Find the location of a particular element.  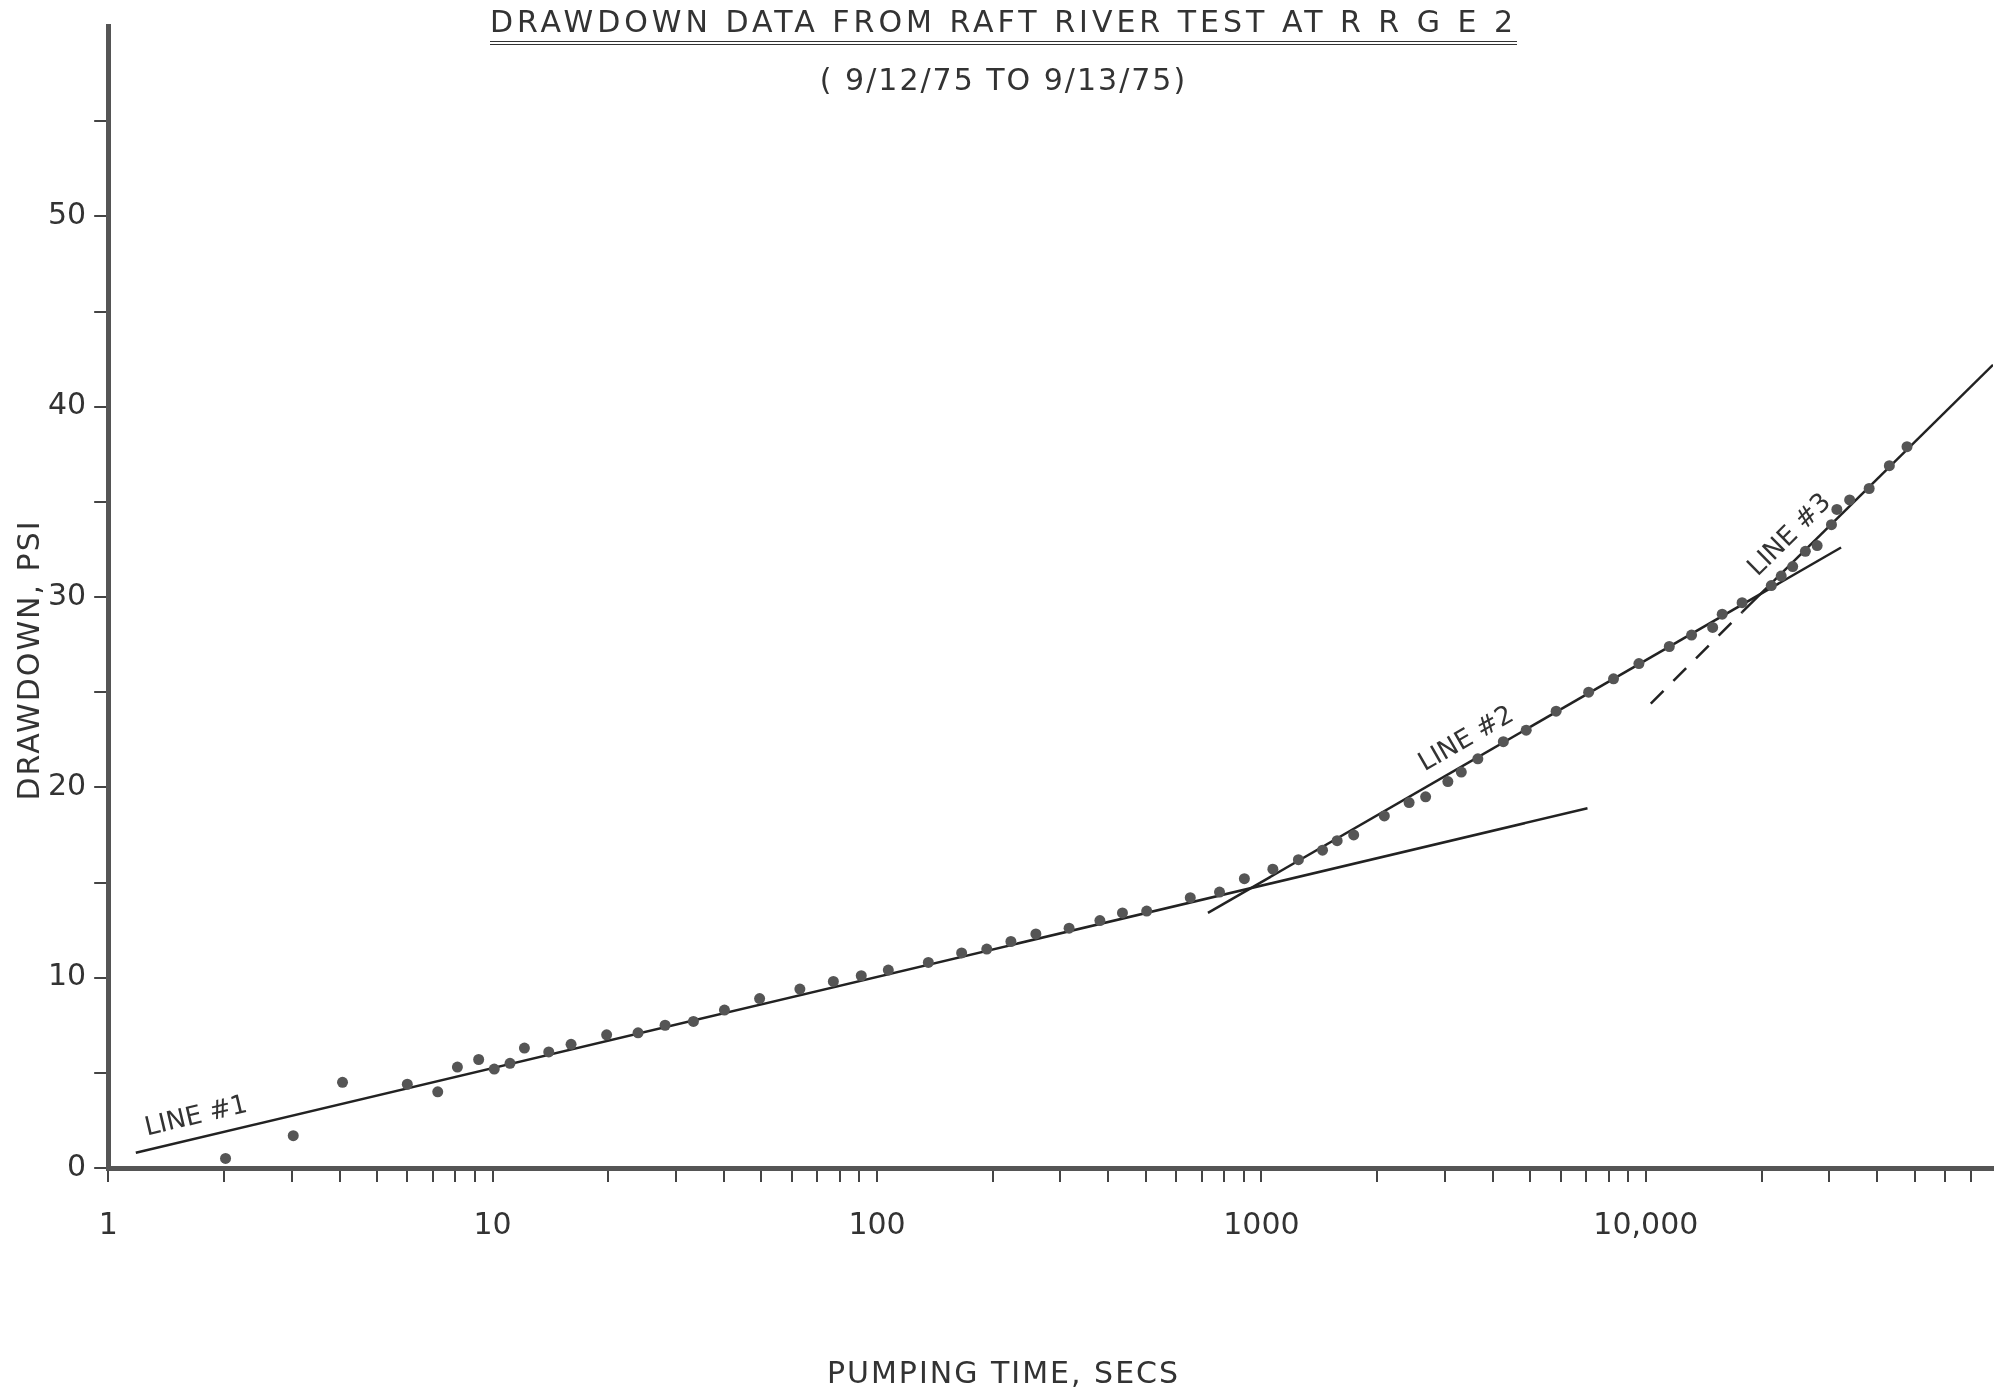

y-tick-label: 10 is located at coordinates (67, 975).